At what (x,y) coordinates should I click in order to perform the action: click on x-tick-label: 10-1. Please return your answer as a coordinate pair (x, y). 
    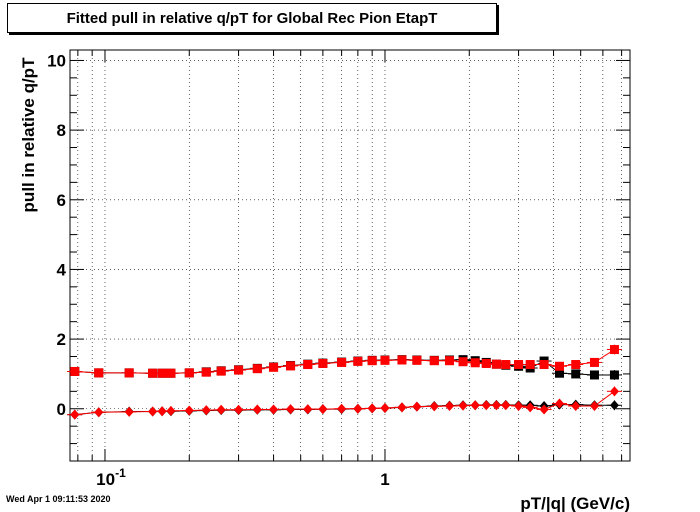
    Looking at the image, I should click on (111, 477).